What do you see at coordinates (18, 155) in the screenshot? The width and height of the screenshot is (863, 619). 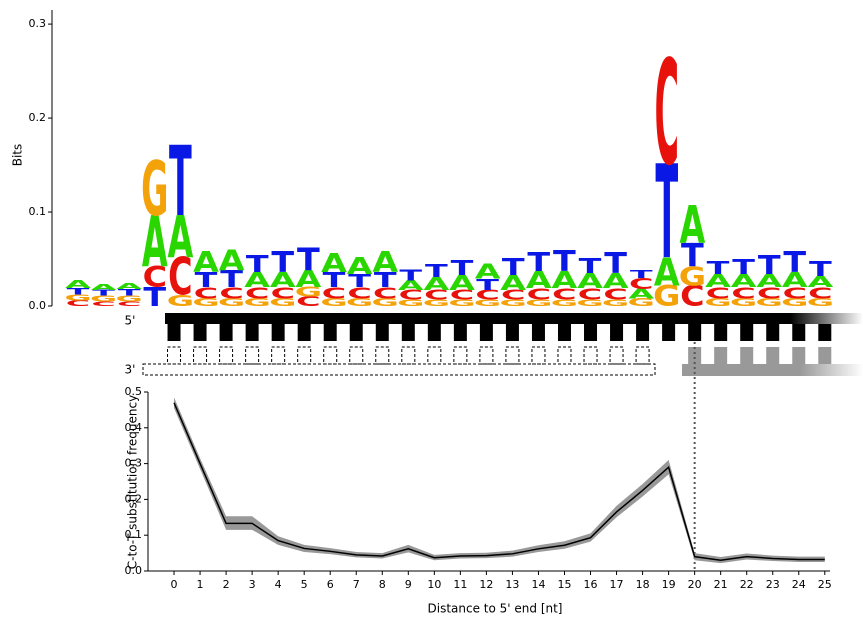 I see `logo-y-label: Bits` at bounding box center [18, 155].